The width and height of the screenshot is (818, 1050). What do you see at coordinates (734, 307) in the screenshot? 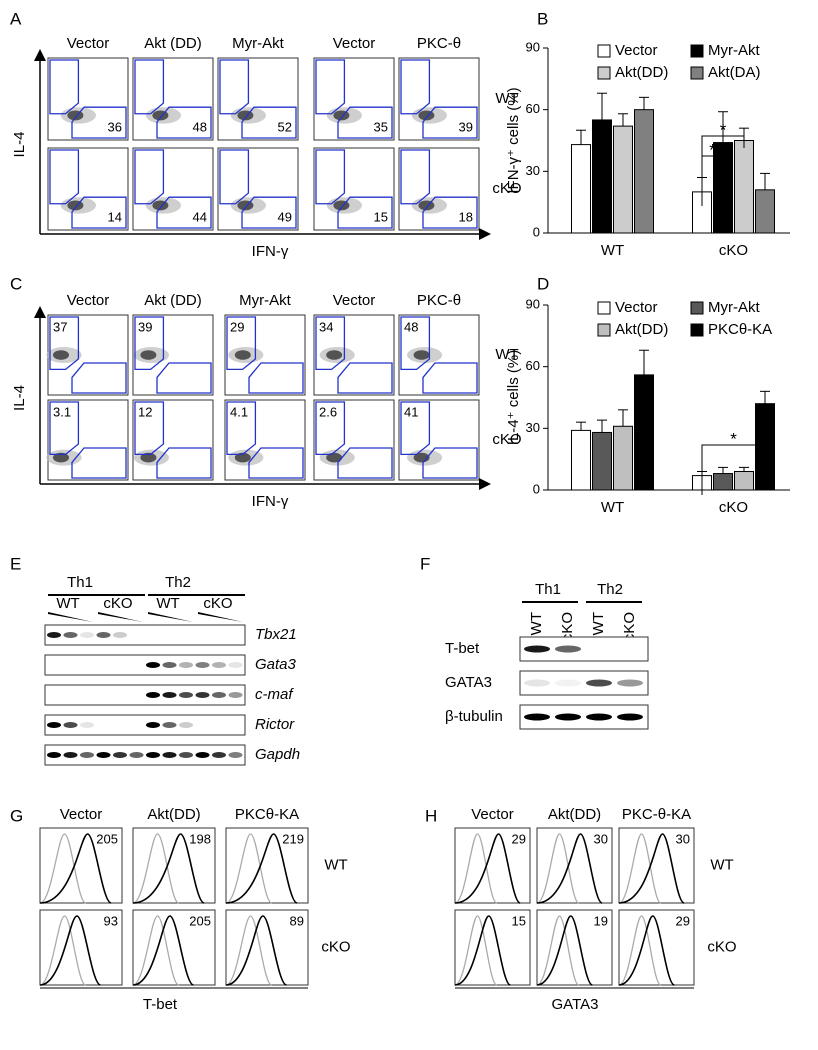
I see `legend-label: Myr-Akt` at bounding box center [734, 307].